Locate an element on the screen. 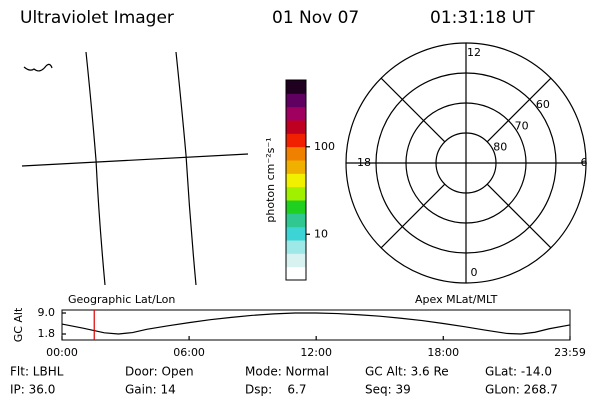 This screenshot has height=400, width=600. tick-label: 100 is located at coordinates (324, 146).